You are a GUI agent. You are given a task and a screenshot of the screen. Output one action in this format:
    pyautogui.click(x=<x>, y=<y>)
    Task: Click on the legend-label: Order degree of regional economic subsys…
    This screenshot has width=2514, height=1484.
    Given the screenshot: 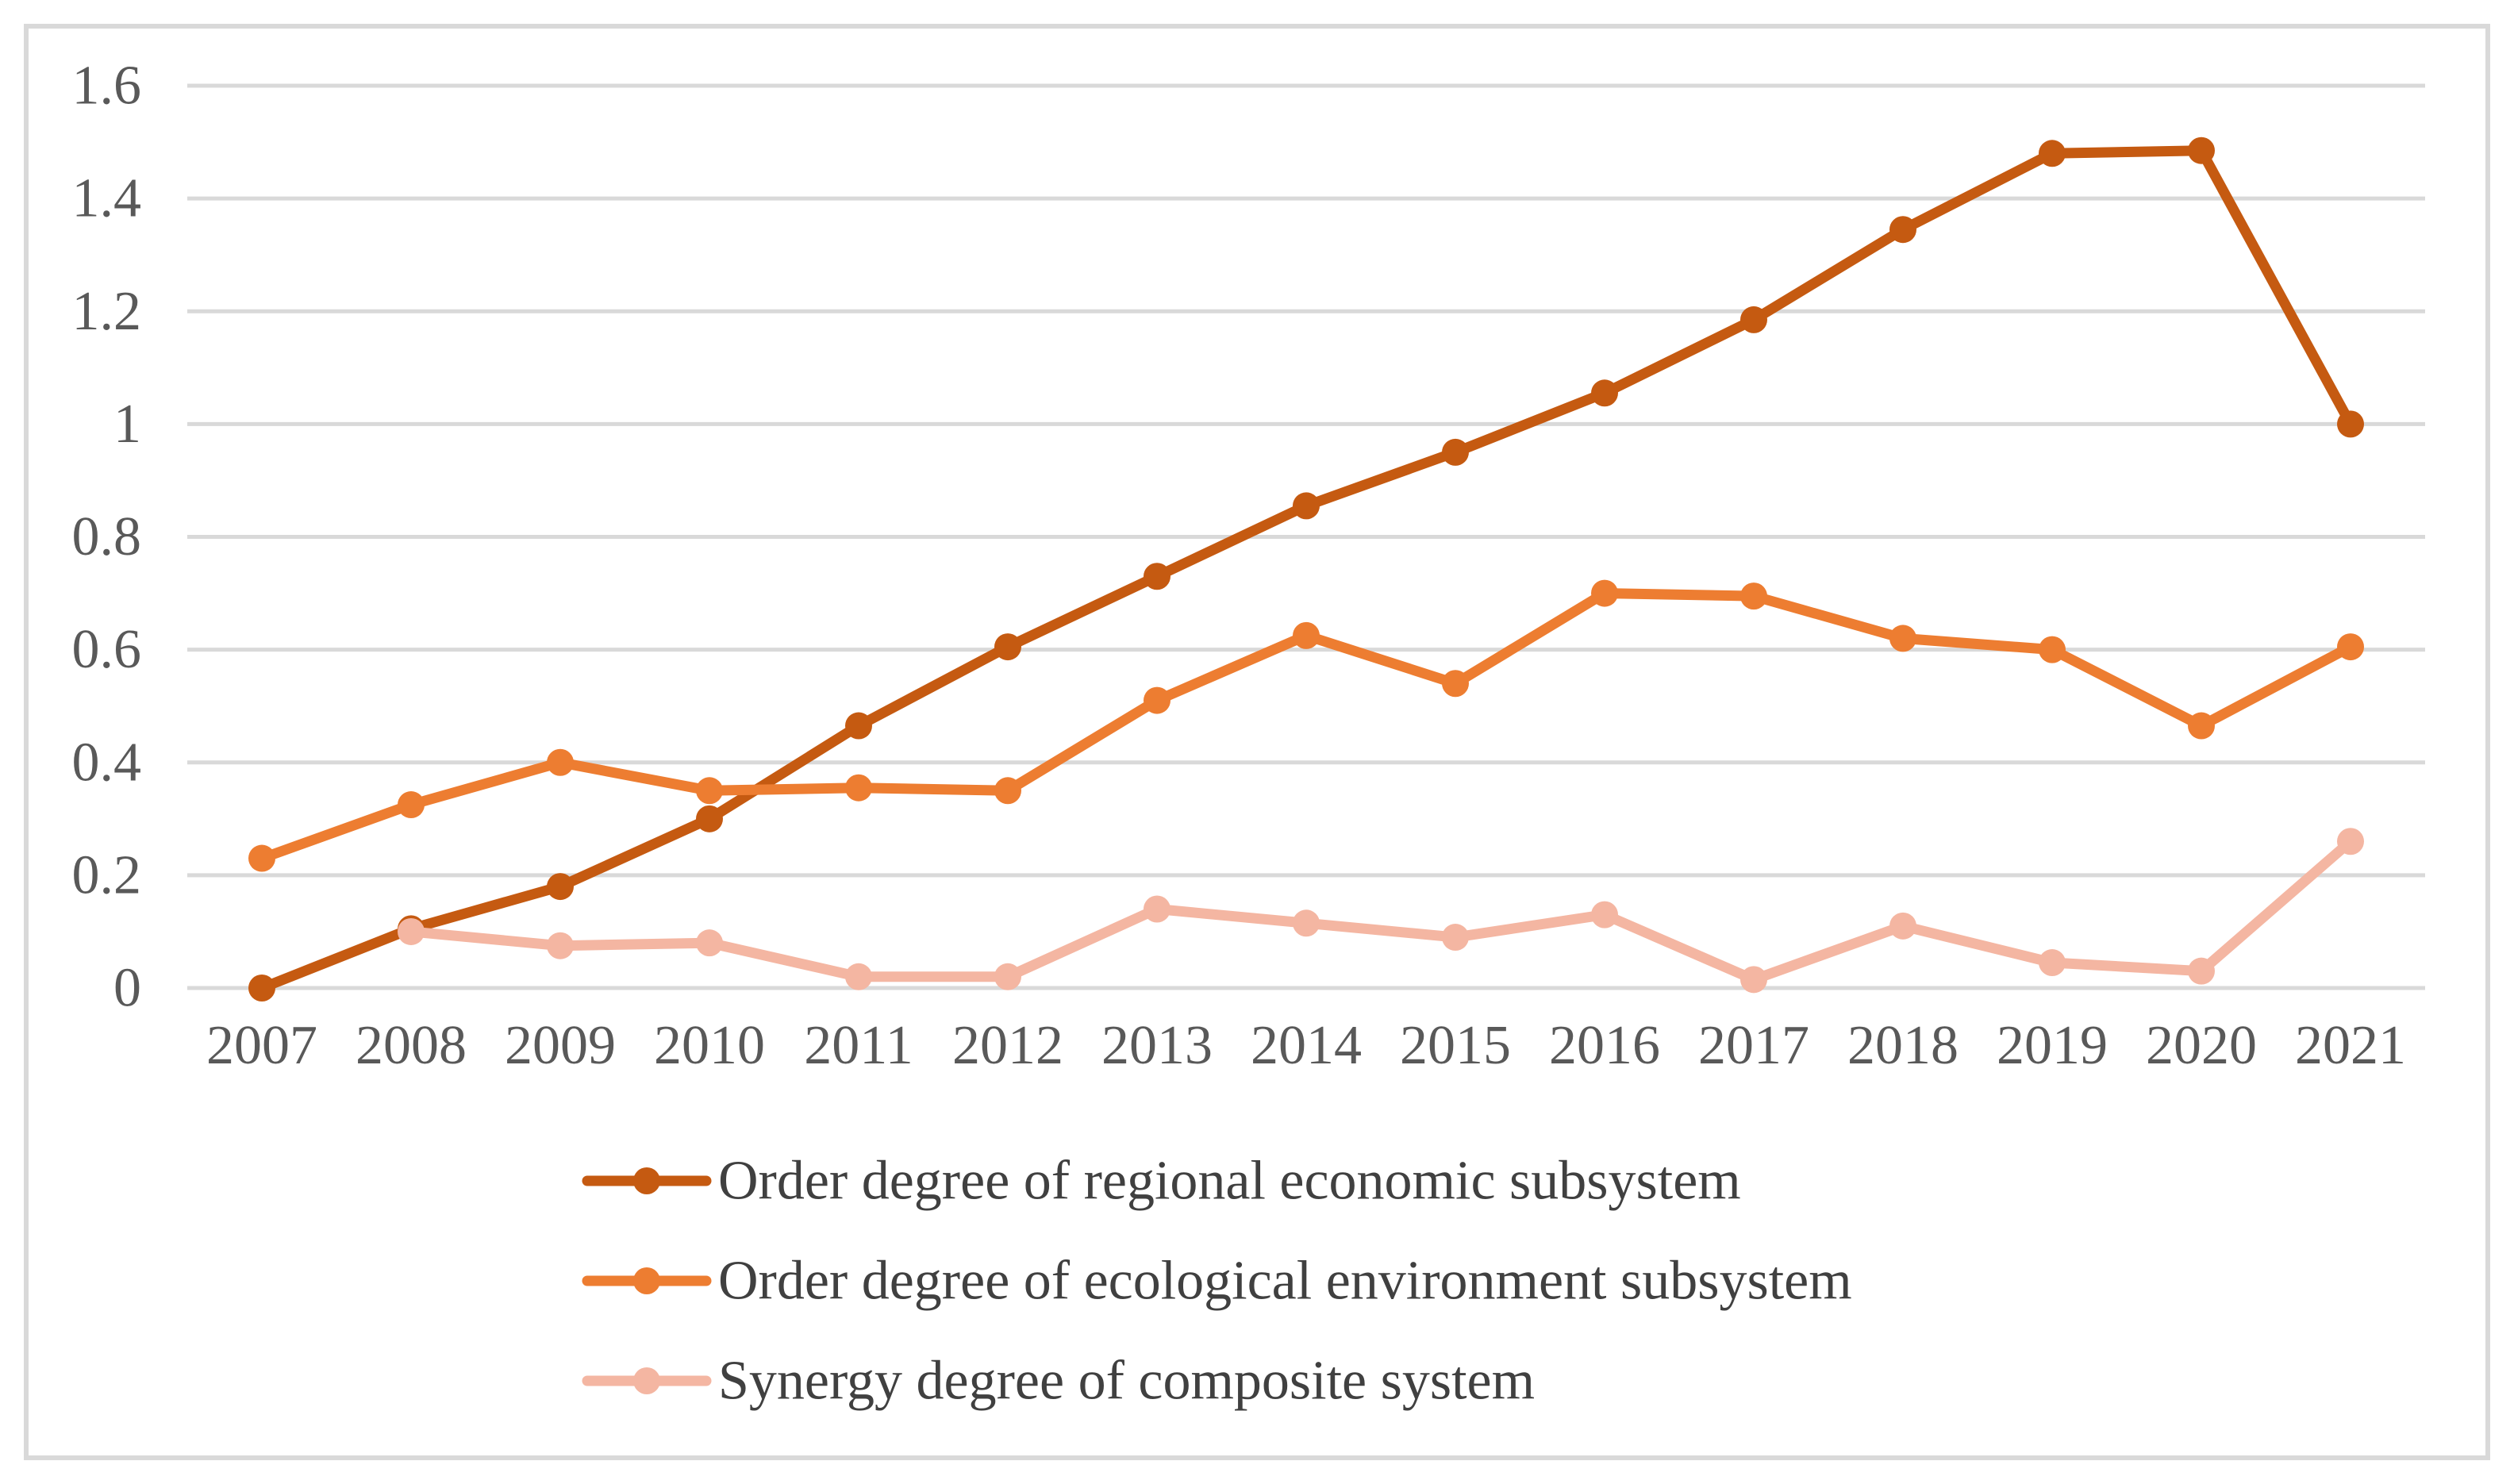 What is the action you would take?
    pyautogui.click(x=1229, y=1181)
    